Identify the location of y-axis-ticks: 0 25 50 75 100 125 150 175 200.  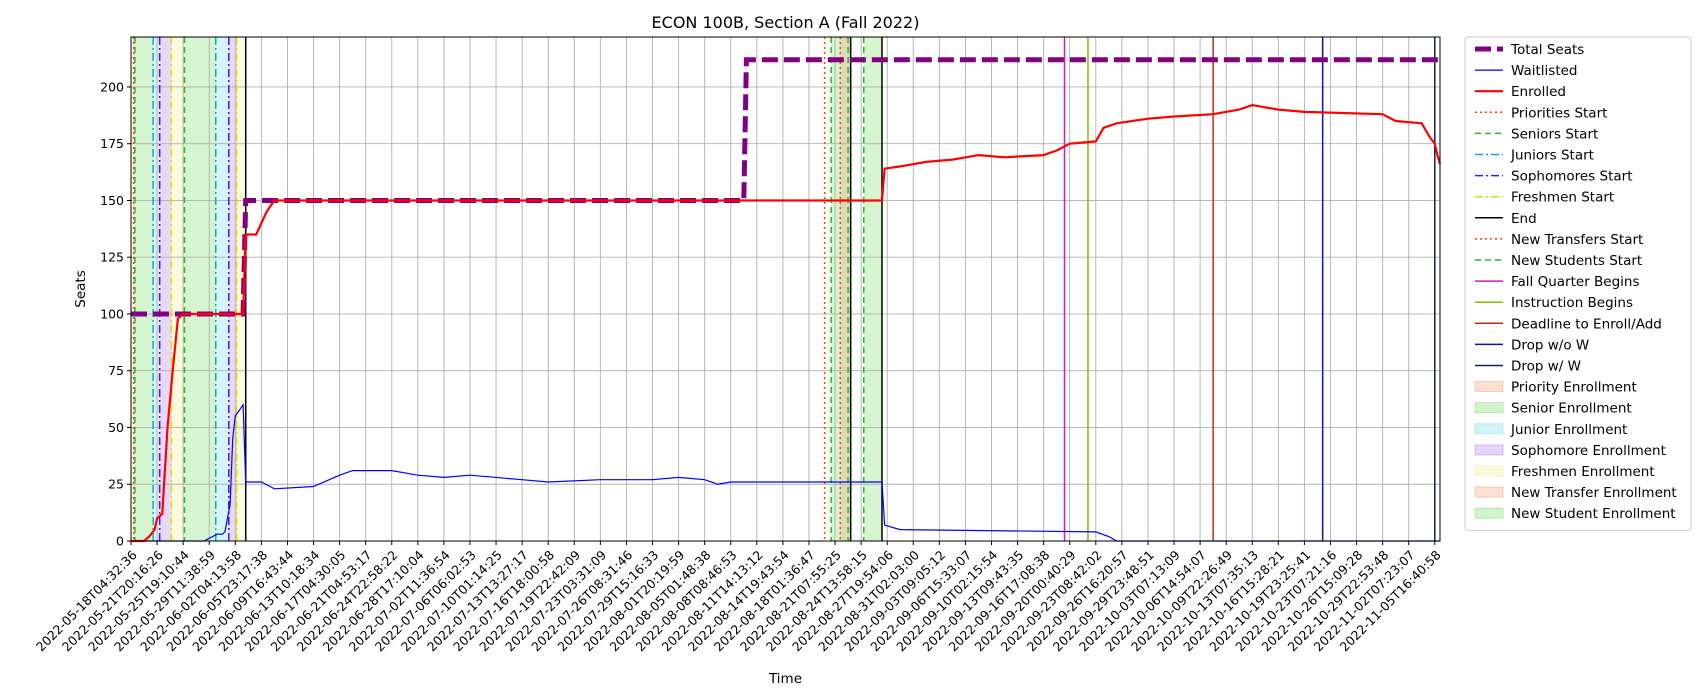
(115, 314).